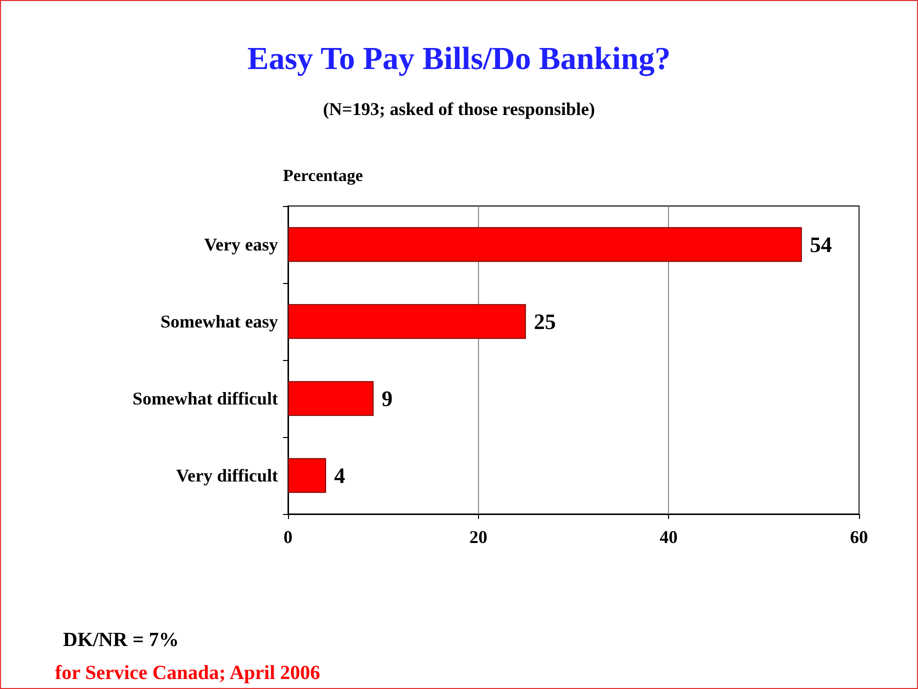 This screenshot has width=918, height=689. Describe the element at coordinates (340, 475) in the screenshot. I see `data-label: 4` at that location.